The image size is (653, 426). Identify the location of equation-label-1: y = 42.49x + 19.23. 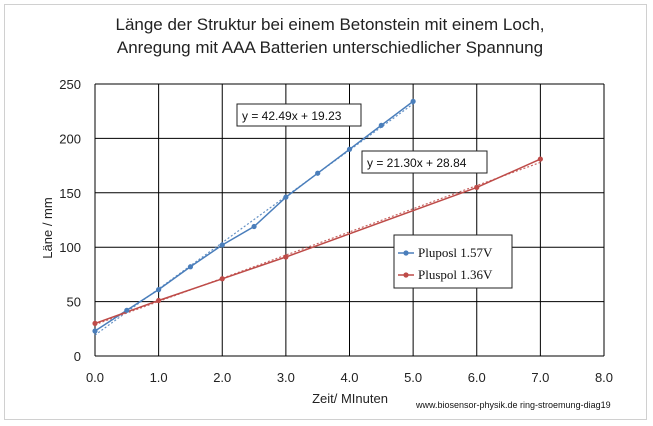
(292, 116).